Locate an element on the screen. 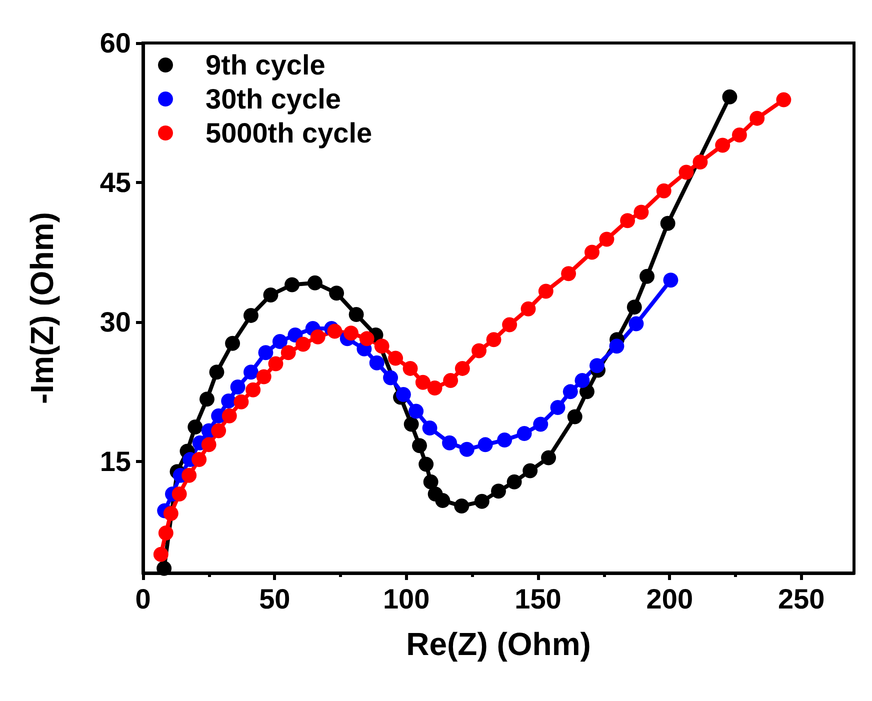  x-tick-label: 100 is located at coordinates (406, 599).